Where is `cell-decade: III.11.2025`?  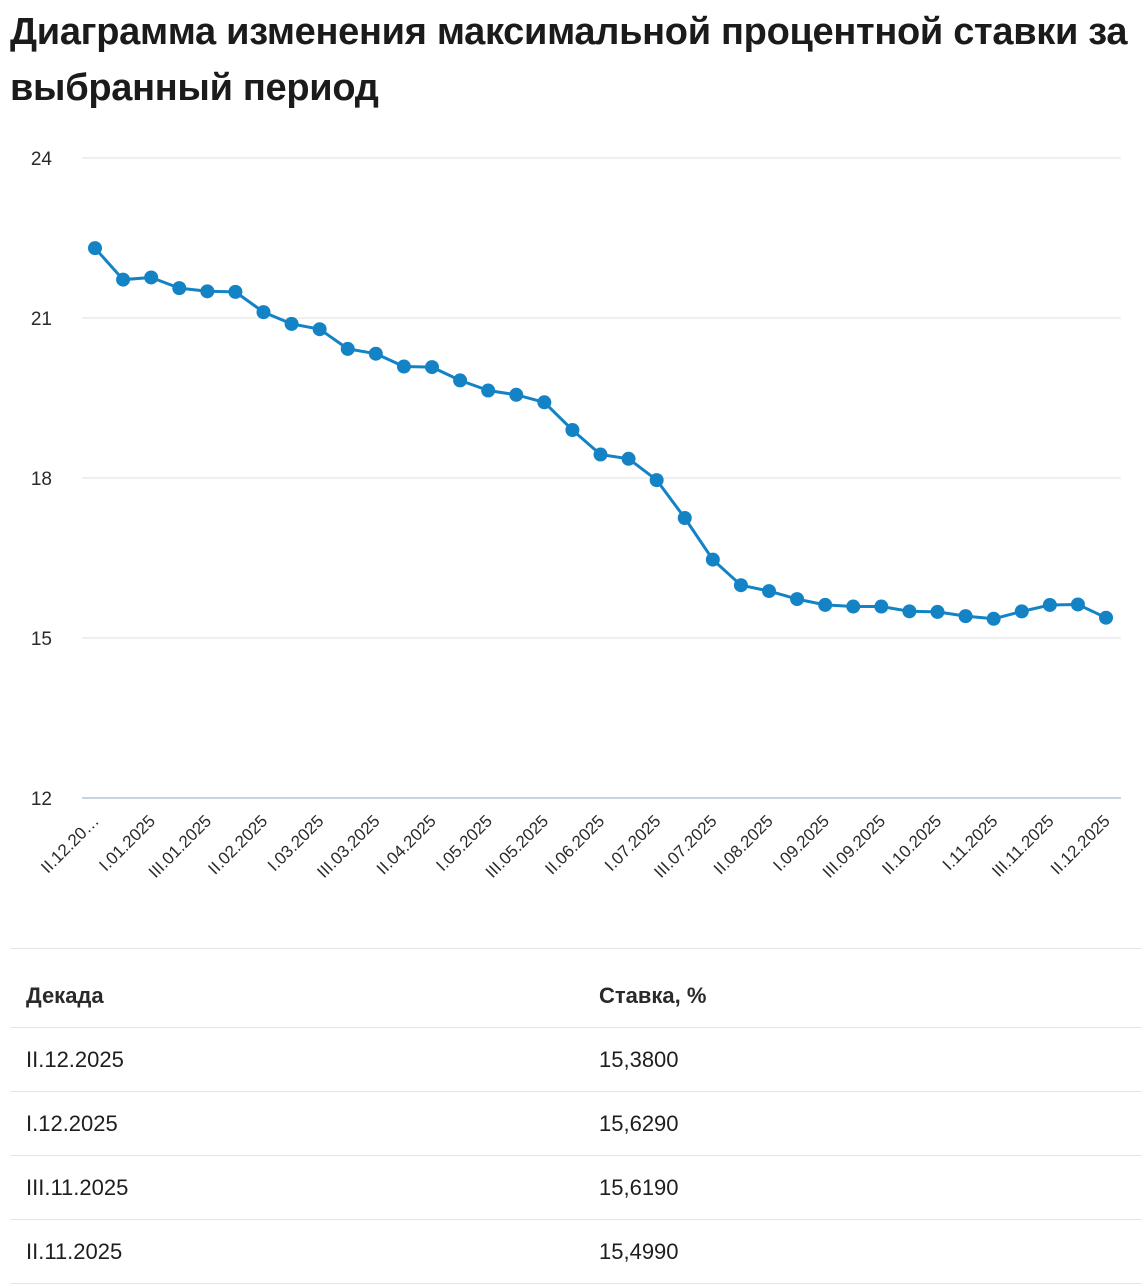
cell-decade: III.11.2025 is located at coordinates (296, 1187).